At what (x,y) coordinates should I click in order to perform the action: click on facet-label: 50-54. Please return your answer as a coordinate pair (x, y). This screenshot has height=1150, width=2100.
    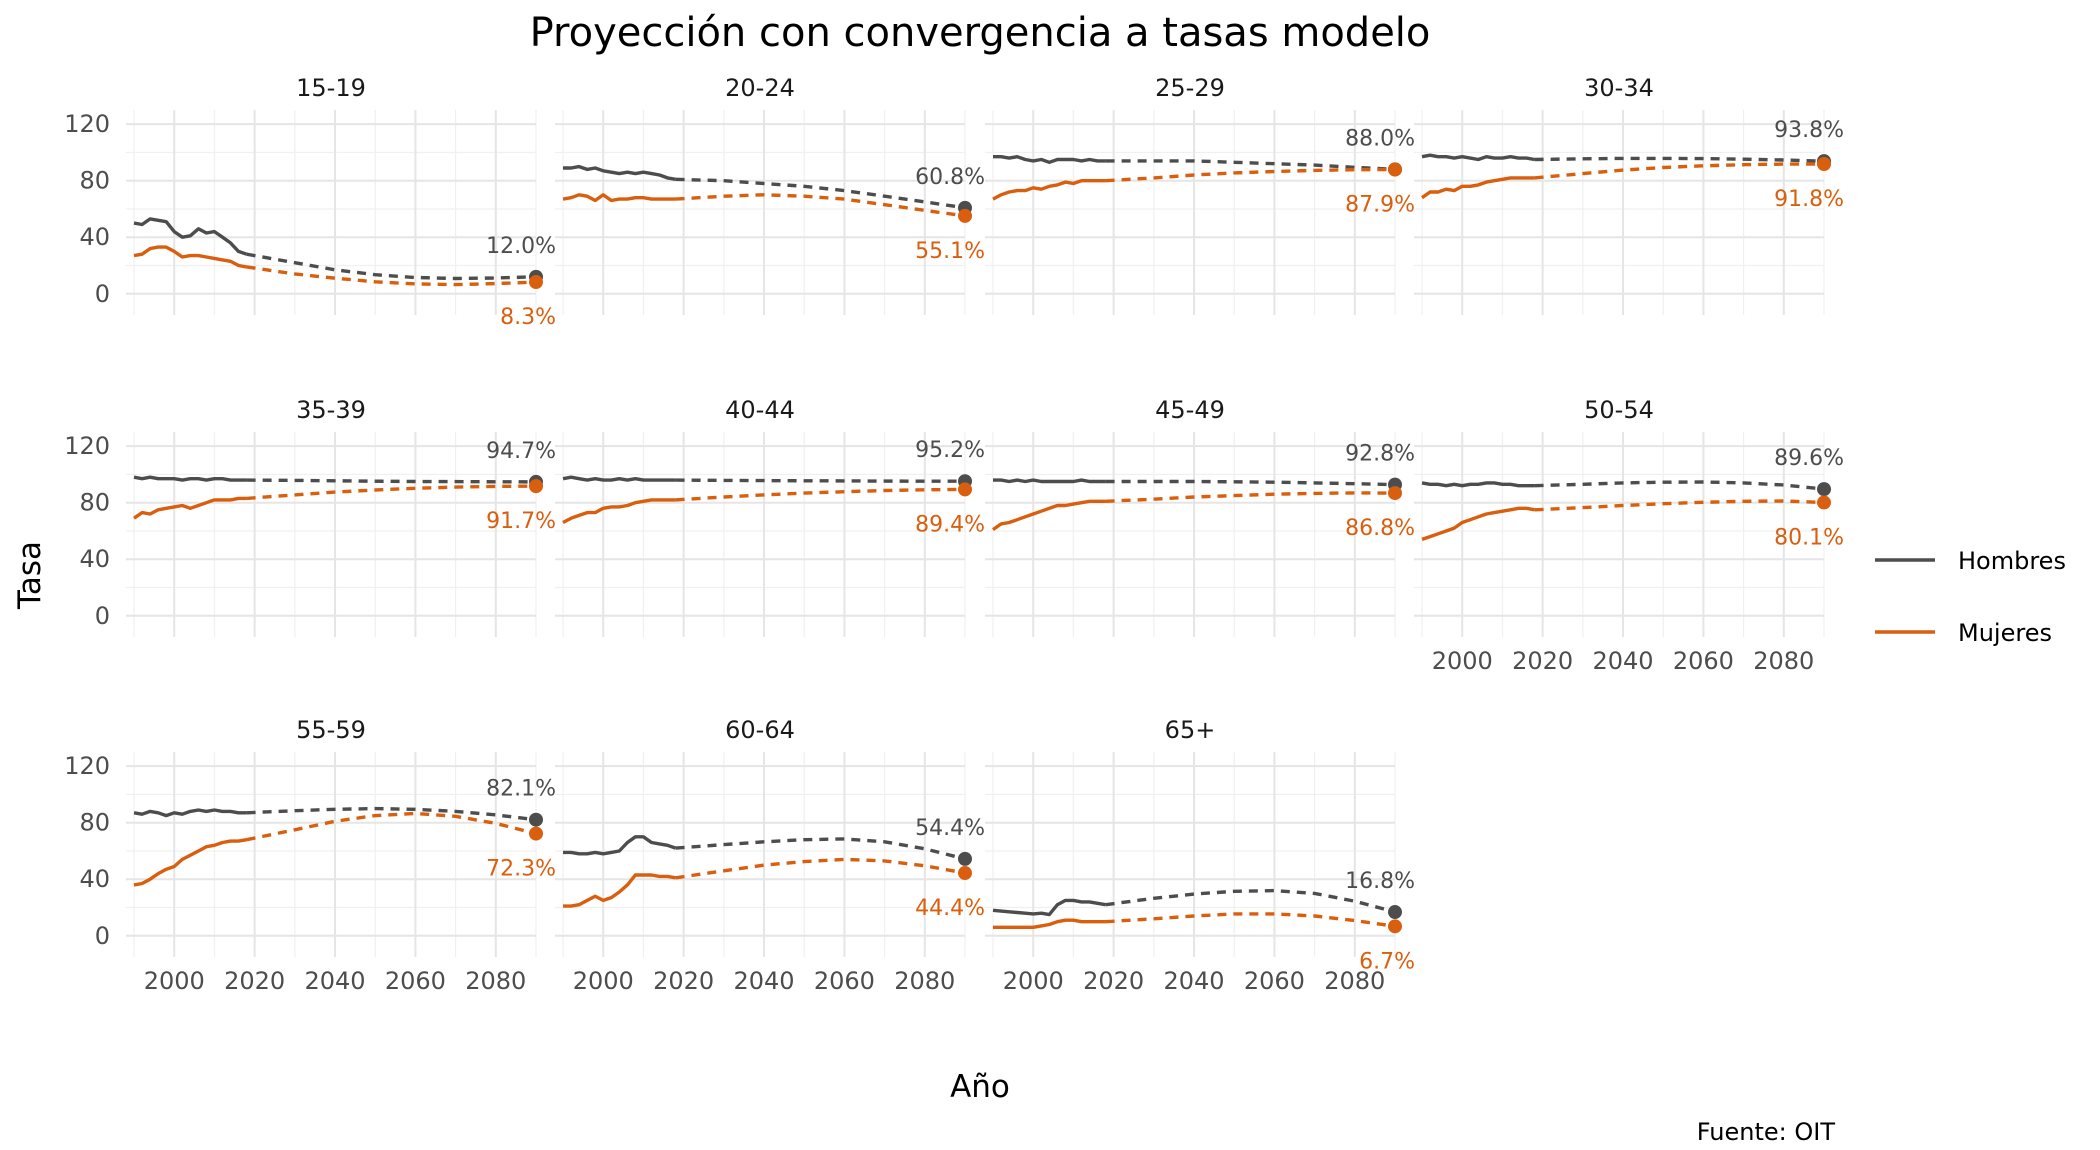
    Looking at the image, I should click on (1619, 410).